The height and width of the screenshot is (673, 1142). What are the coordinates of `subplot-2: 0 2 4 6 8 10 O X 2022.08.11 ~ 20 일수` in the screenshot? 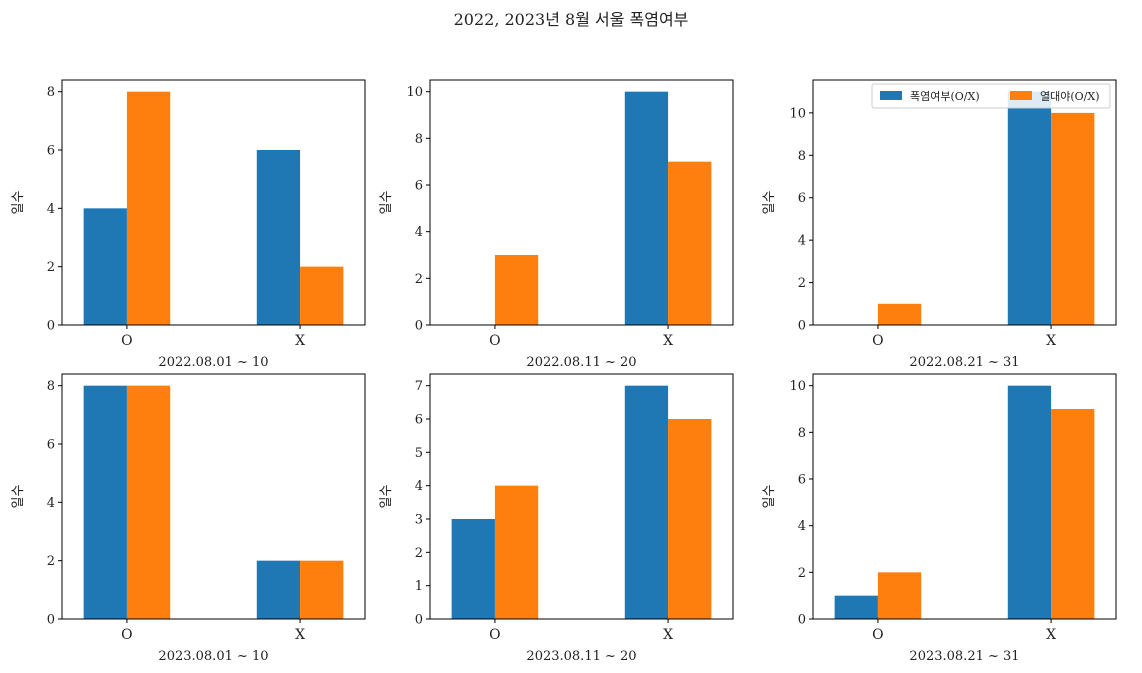 It's located at (556, 224).